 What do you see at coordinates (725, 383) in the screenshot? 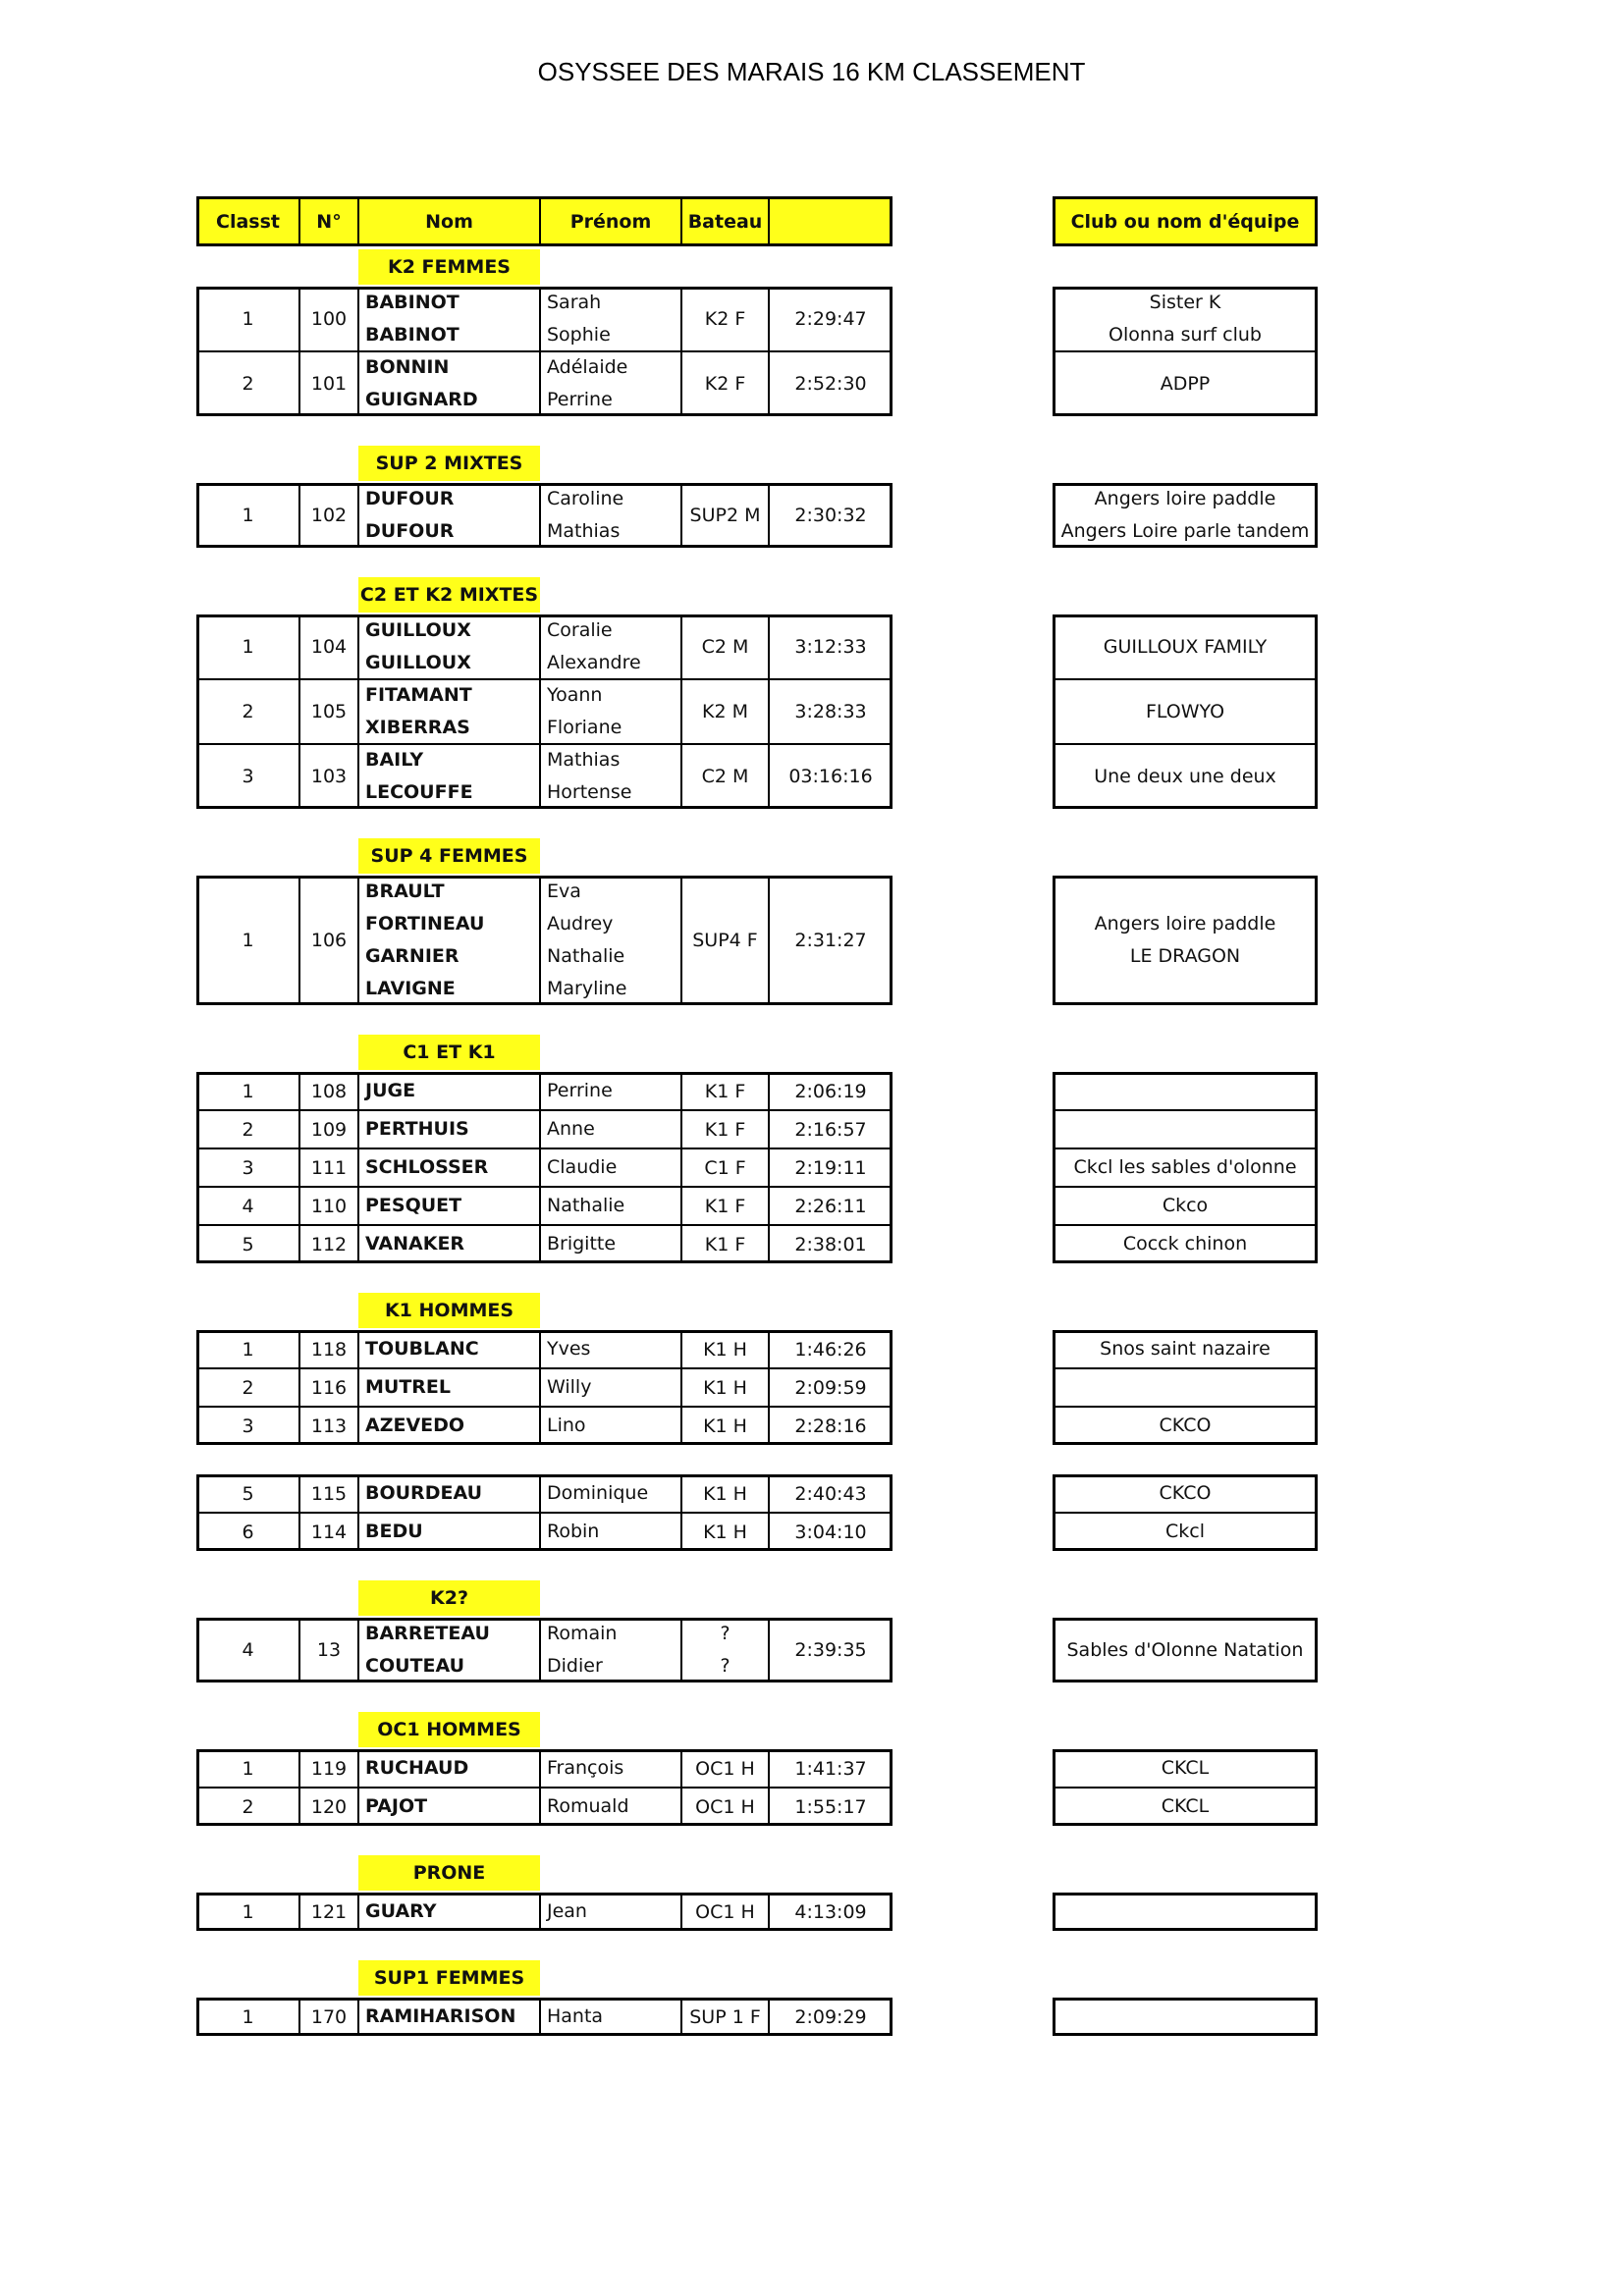
I see `bateau: K2 F` at bounding box center [725, 383].